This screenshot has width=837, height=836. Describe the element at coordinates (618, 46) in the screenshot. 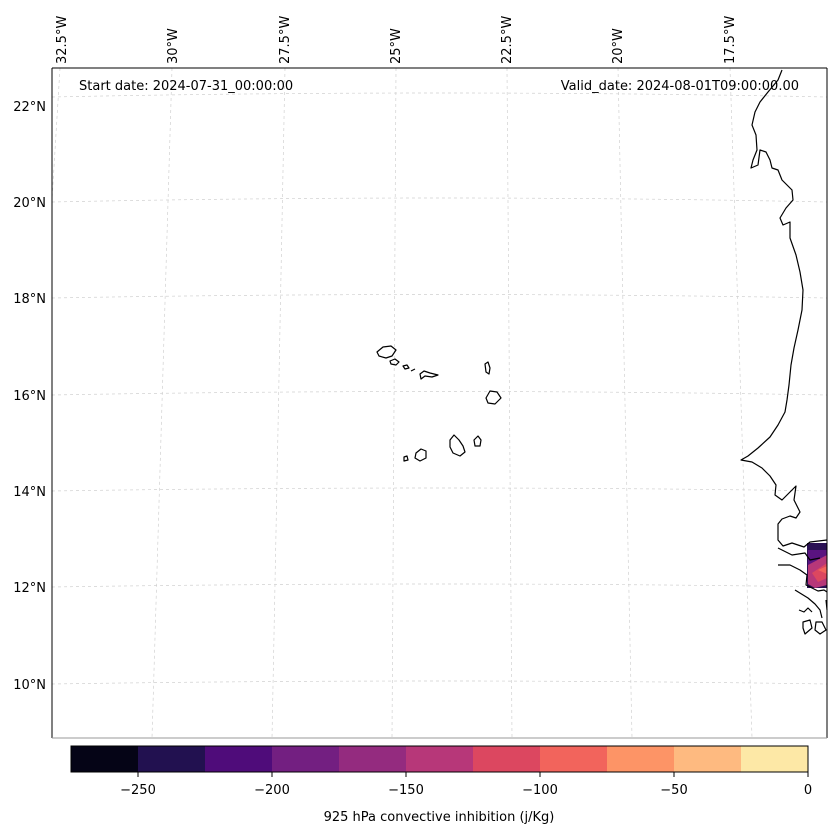

I see `lon-label-20w: 20°W` at that location.